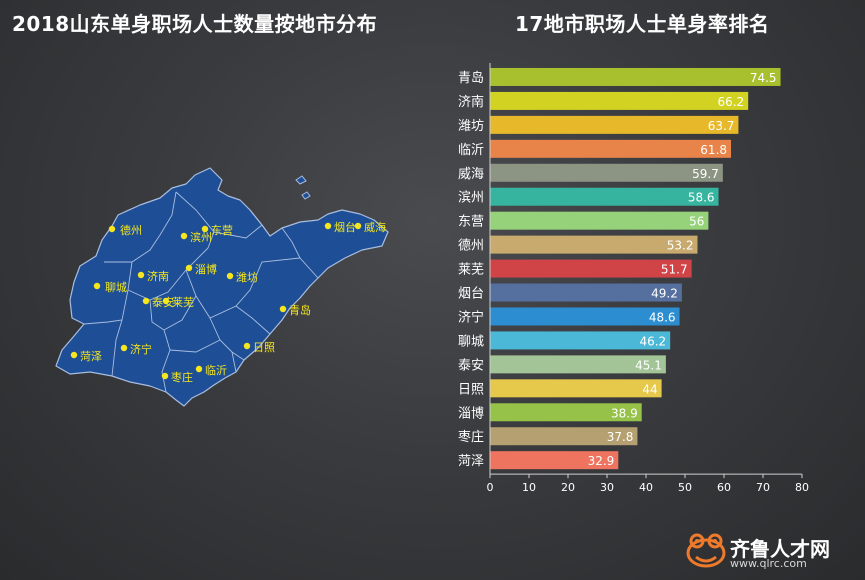 The width and height of the screenshot is (865, 580). I want to click on x-tick-label: 60, so click(724, 487).